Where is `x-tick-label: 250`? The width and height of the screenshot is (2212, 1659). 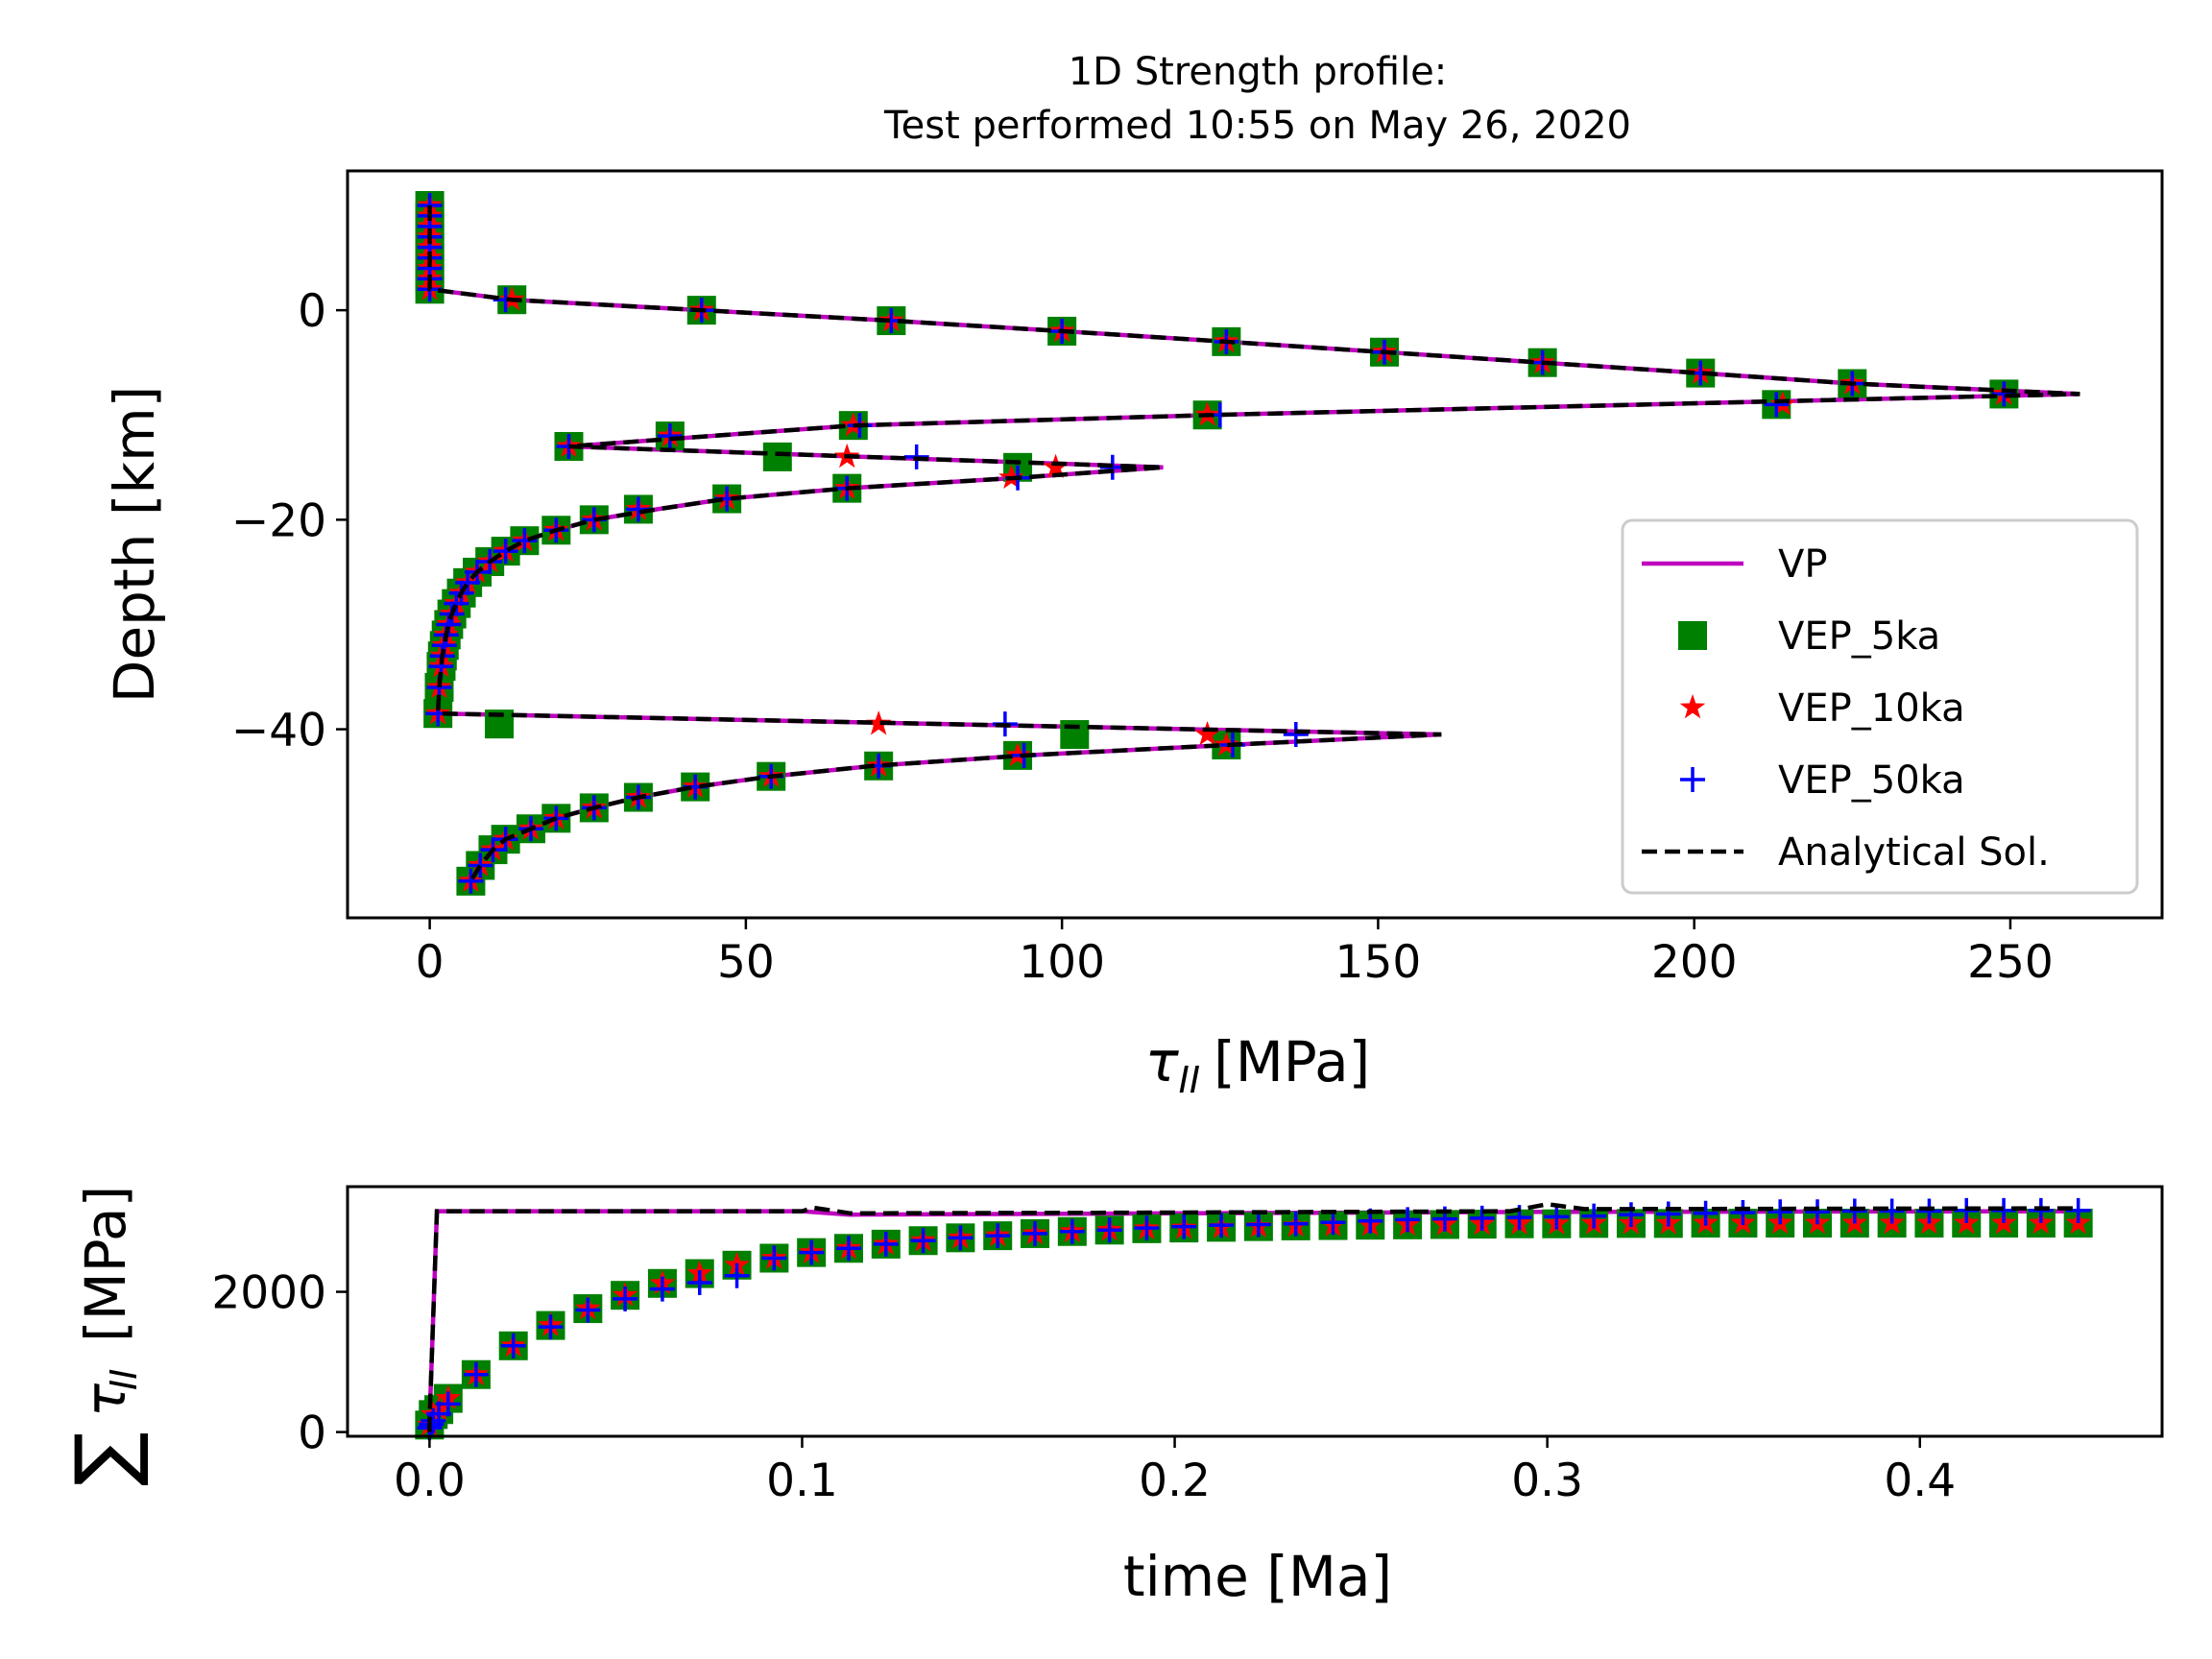 x-tick-label: 250 is located at coordinates (2011, 962).